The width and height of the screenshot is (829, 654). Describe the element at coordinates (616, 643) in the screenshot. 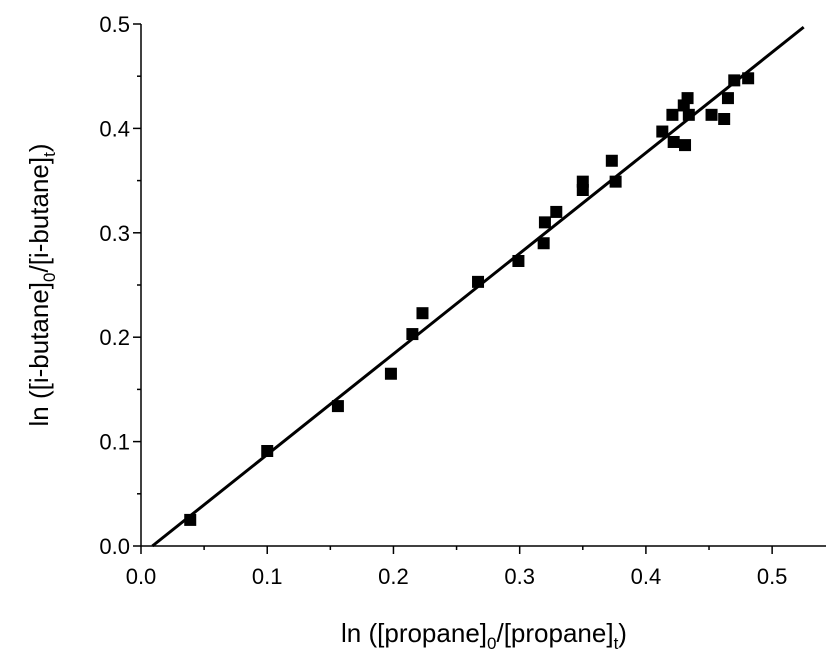

I see `x-title-sub2: t` at that location.